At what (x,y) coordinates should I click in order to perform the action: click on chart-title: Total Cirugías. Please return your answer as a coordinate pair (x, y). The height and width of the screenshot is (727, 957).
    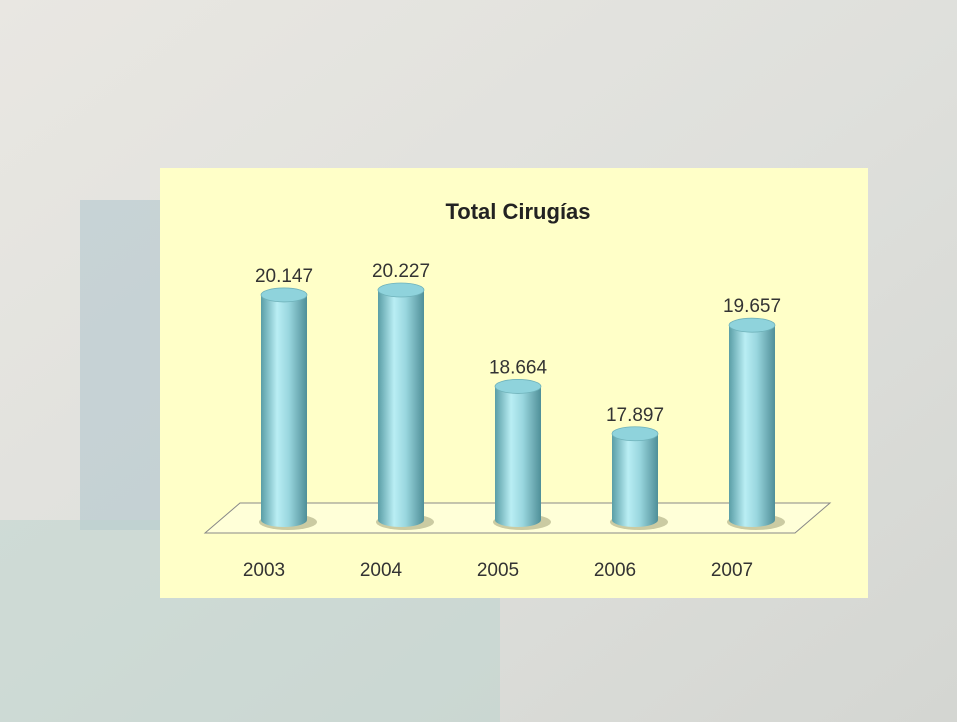
    Looking at the image, I should click on (517, 211).